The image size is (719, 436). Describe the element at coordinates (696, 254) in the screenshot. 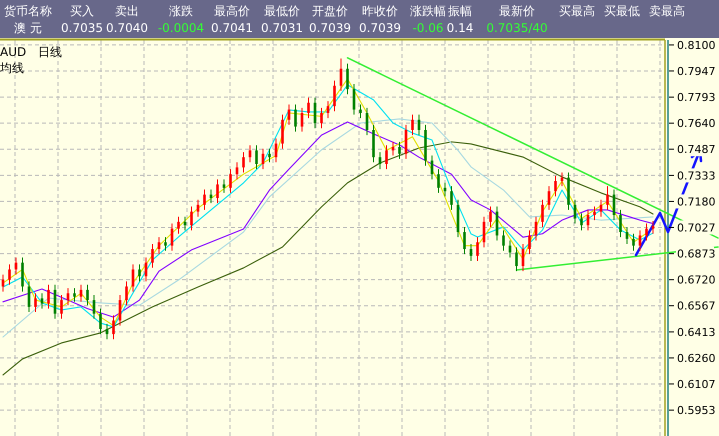

I see `y-tick-label: 0.6873` at that location.